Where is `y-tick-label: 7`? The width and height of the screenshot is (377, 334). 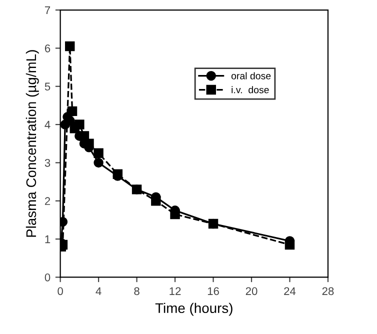 y-tick-label: 7 is located at coordinates (47, 10).